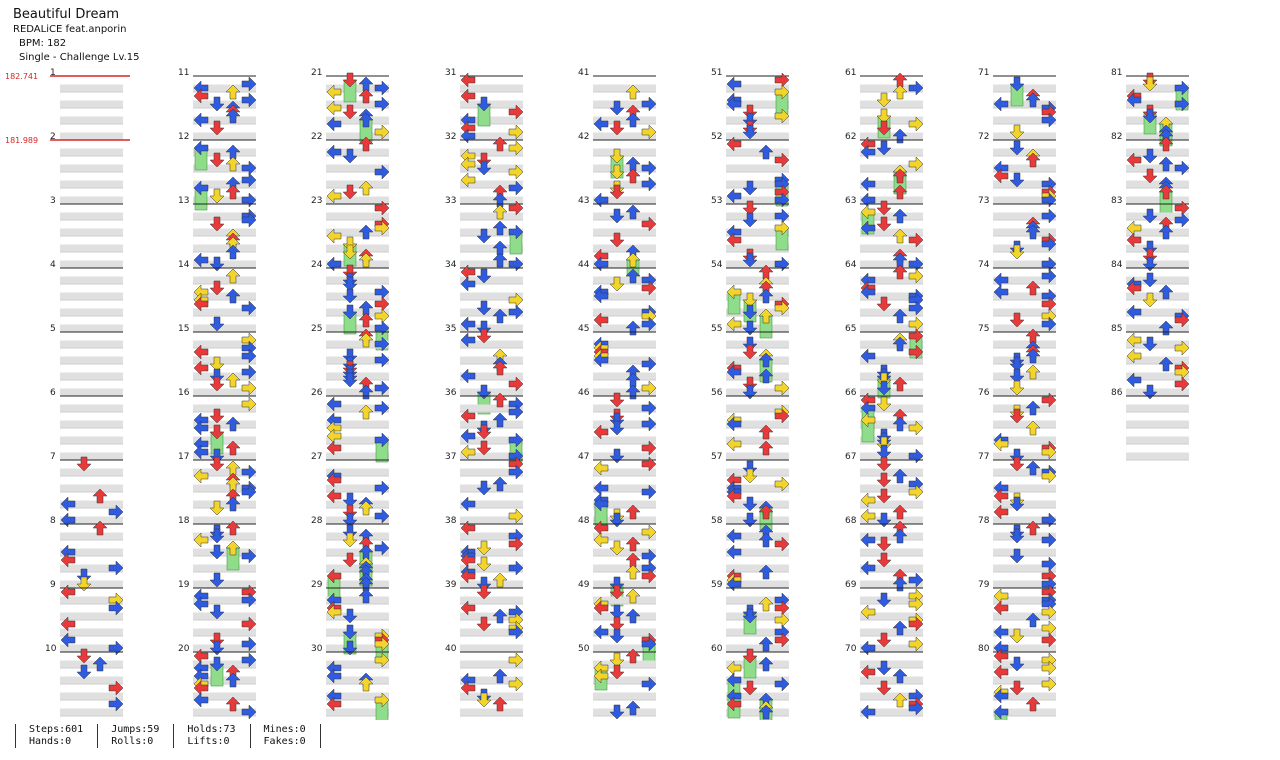 The image size is (1280, 760). Describe the element at coordinates (87, 554) in the screenshot. I see `measure-8: 8` at that location.